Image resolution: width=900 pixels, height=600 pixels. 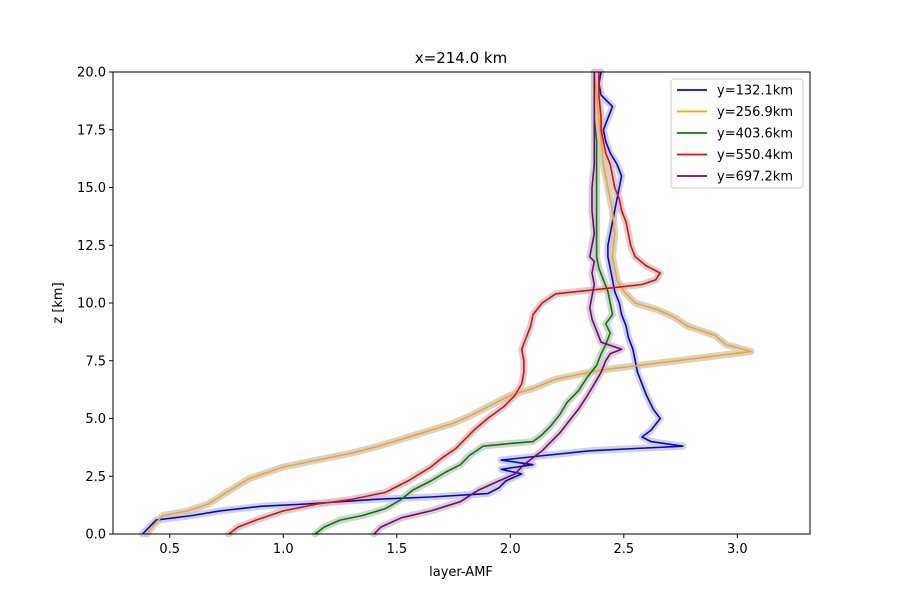 I want to click on x-tick-label: 3.0, so click(x=737, y=549).